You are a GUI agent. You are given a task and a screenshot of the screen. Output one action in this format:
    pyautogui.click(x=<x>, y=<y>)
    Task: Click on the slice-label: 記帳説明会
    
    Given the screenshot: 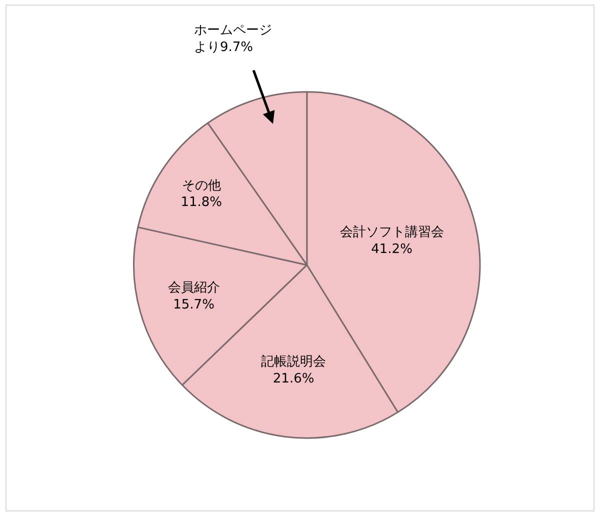 What is the action you would take?
    pyautogui.click(x=293, y=362)
    